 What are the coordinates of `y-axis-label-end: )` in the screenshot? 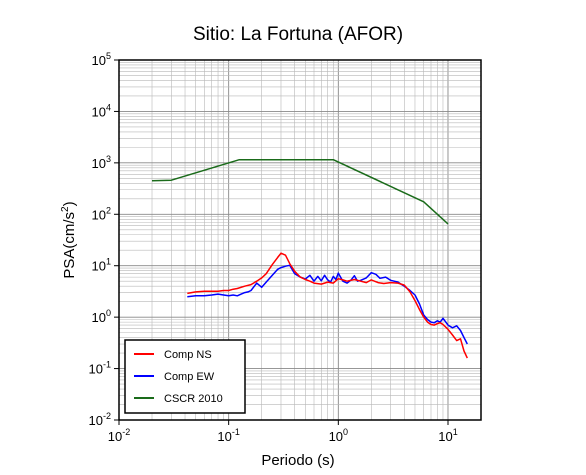 It's located at (69, 203).